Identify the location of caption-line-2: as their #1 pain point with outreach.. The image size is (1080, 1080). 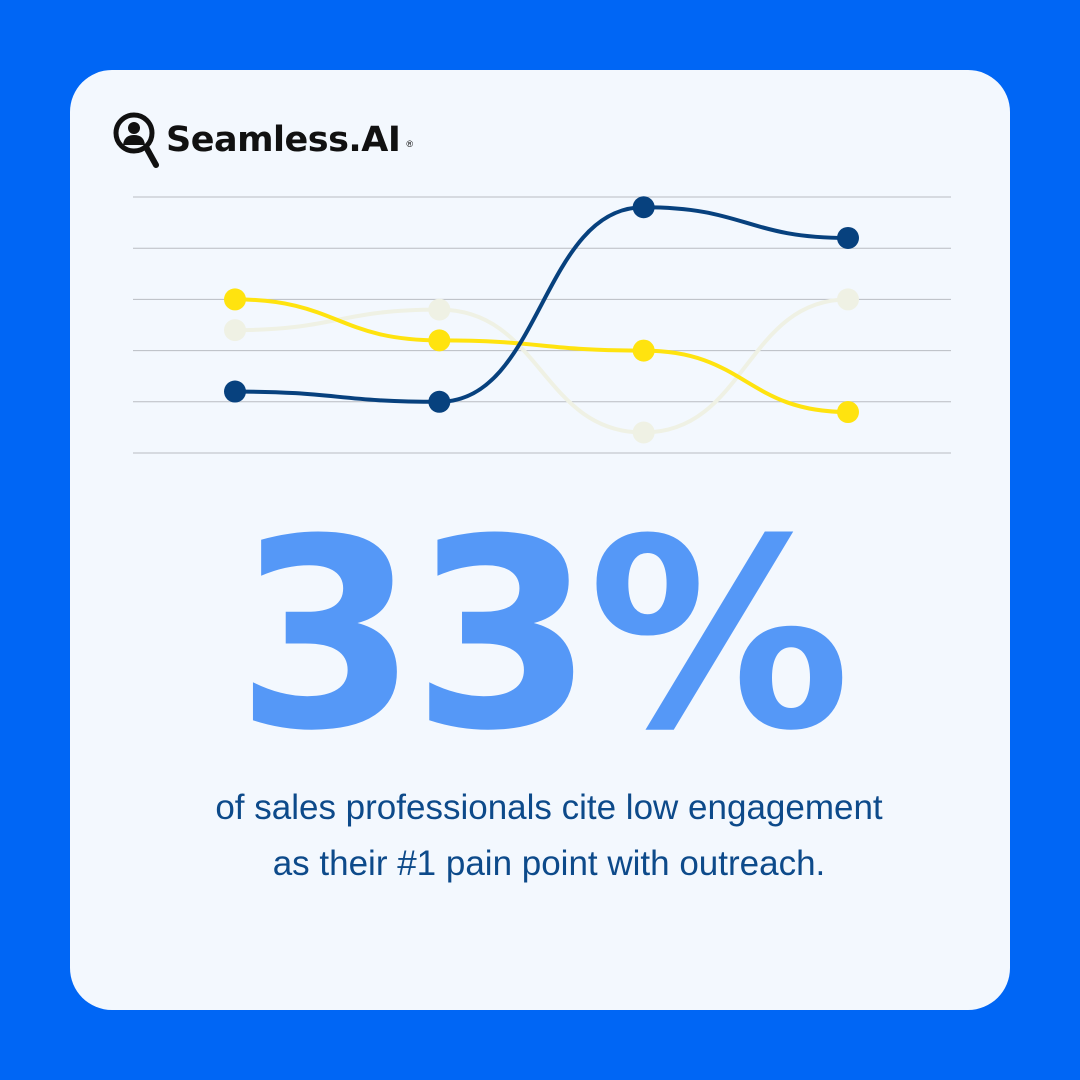
(549, 863).